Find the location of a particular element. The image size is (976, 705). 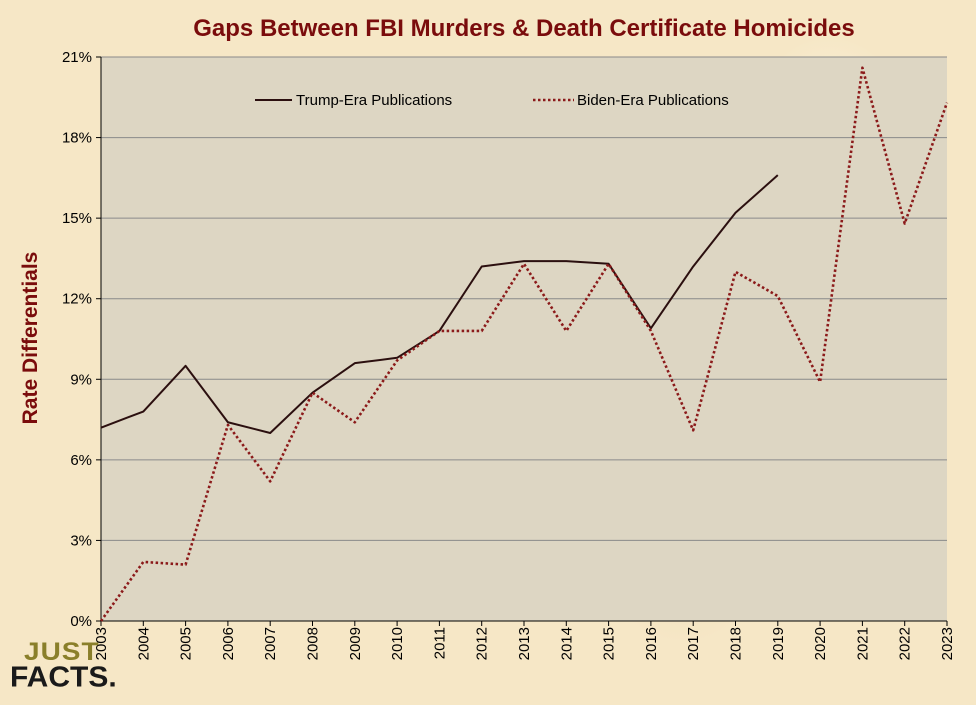

logo-just-text: JUST is located at coordinates (62, 651).